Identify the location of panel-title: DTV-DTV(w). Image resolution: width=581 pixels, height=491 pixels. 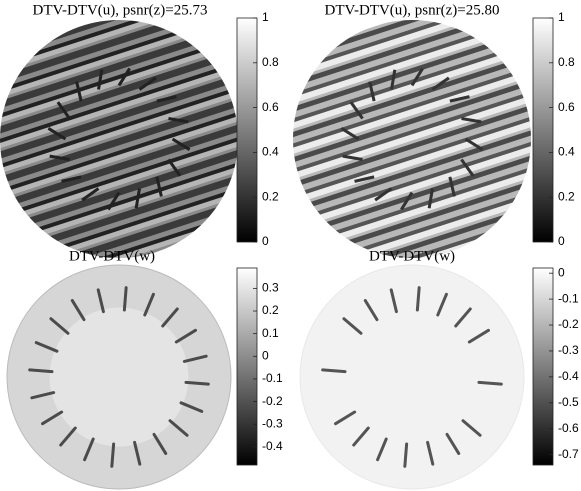
(412, 256).